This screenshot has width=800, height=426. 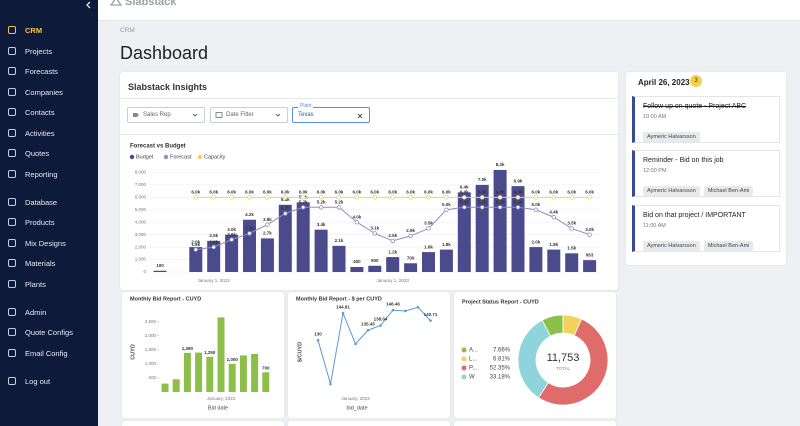 I want to click on value-label: 100, so click(x=160, y=265).